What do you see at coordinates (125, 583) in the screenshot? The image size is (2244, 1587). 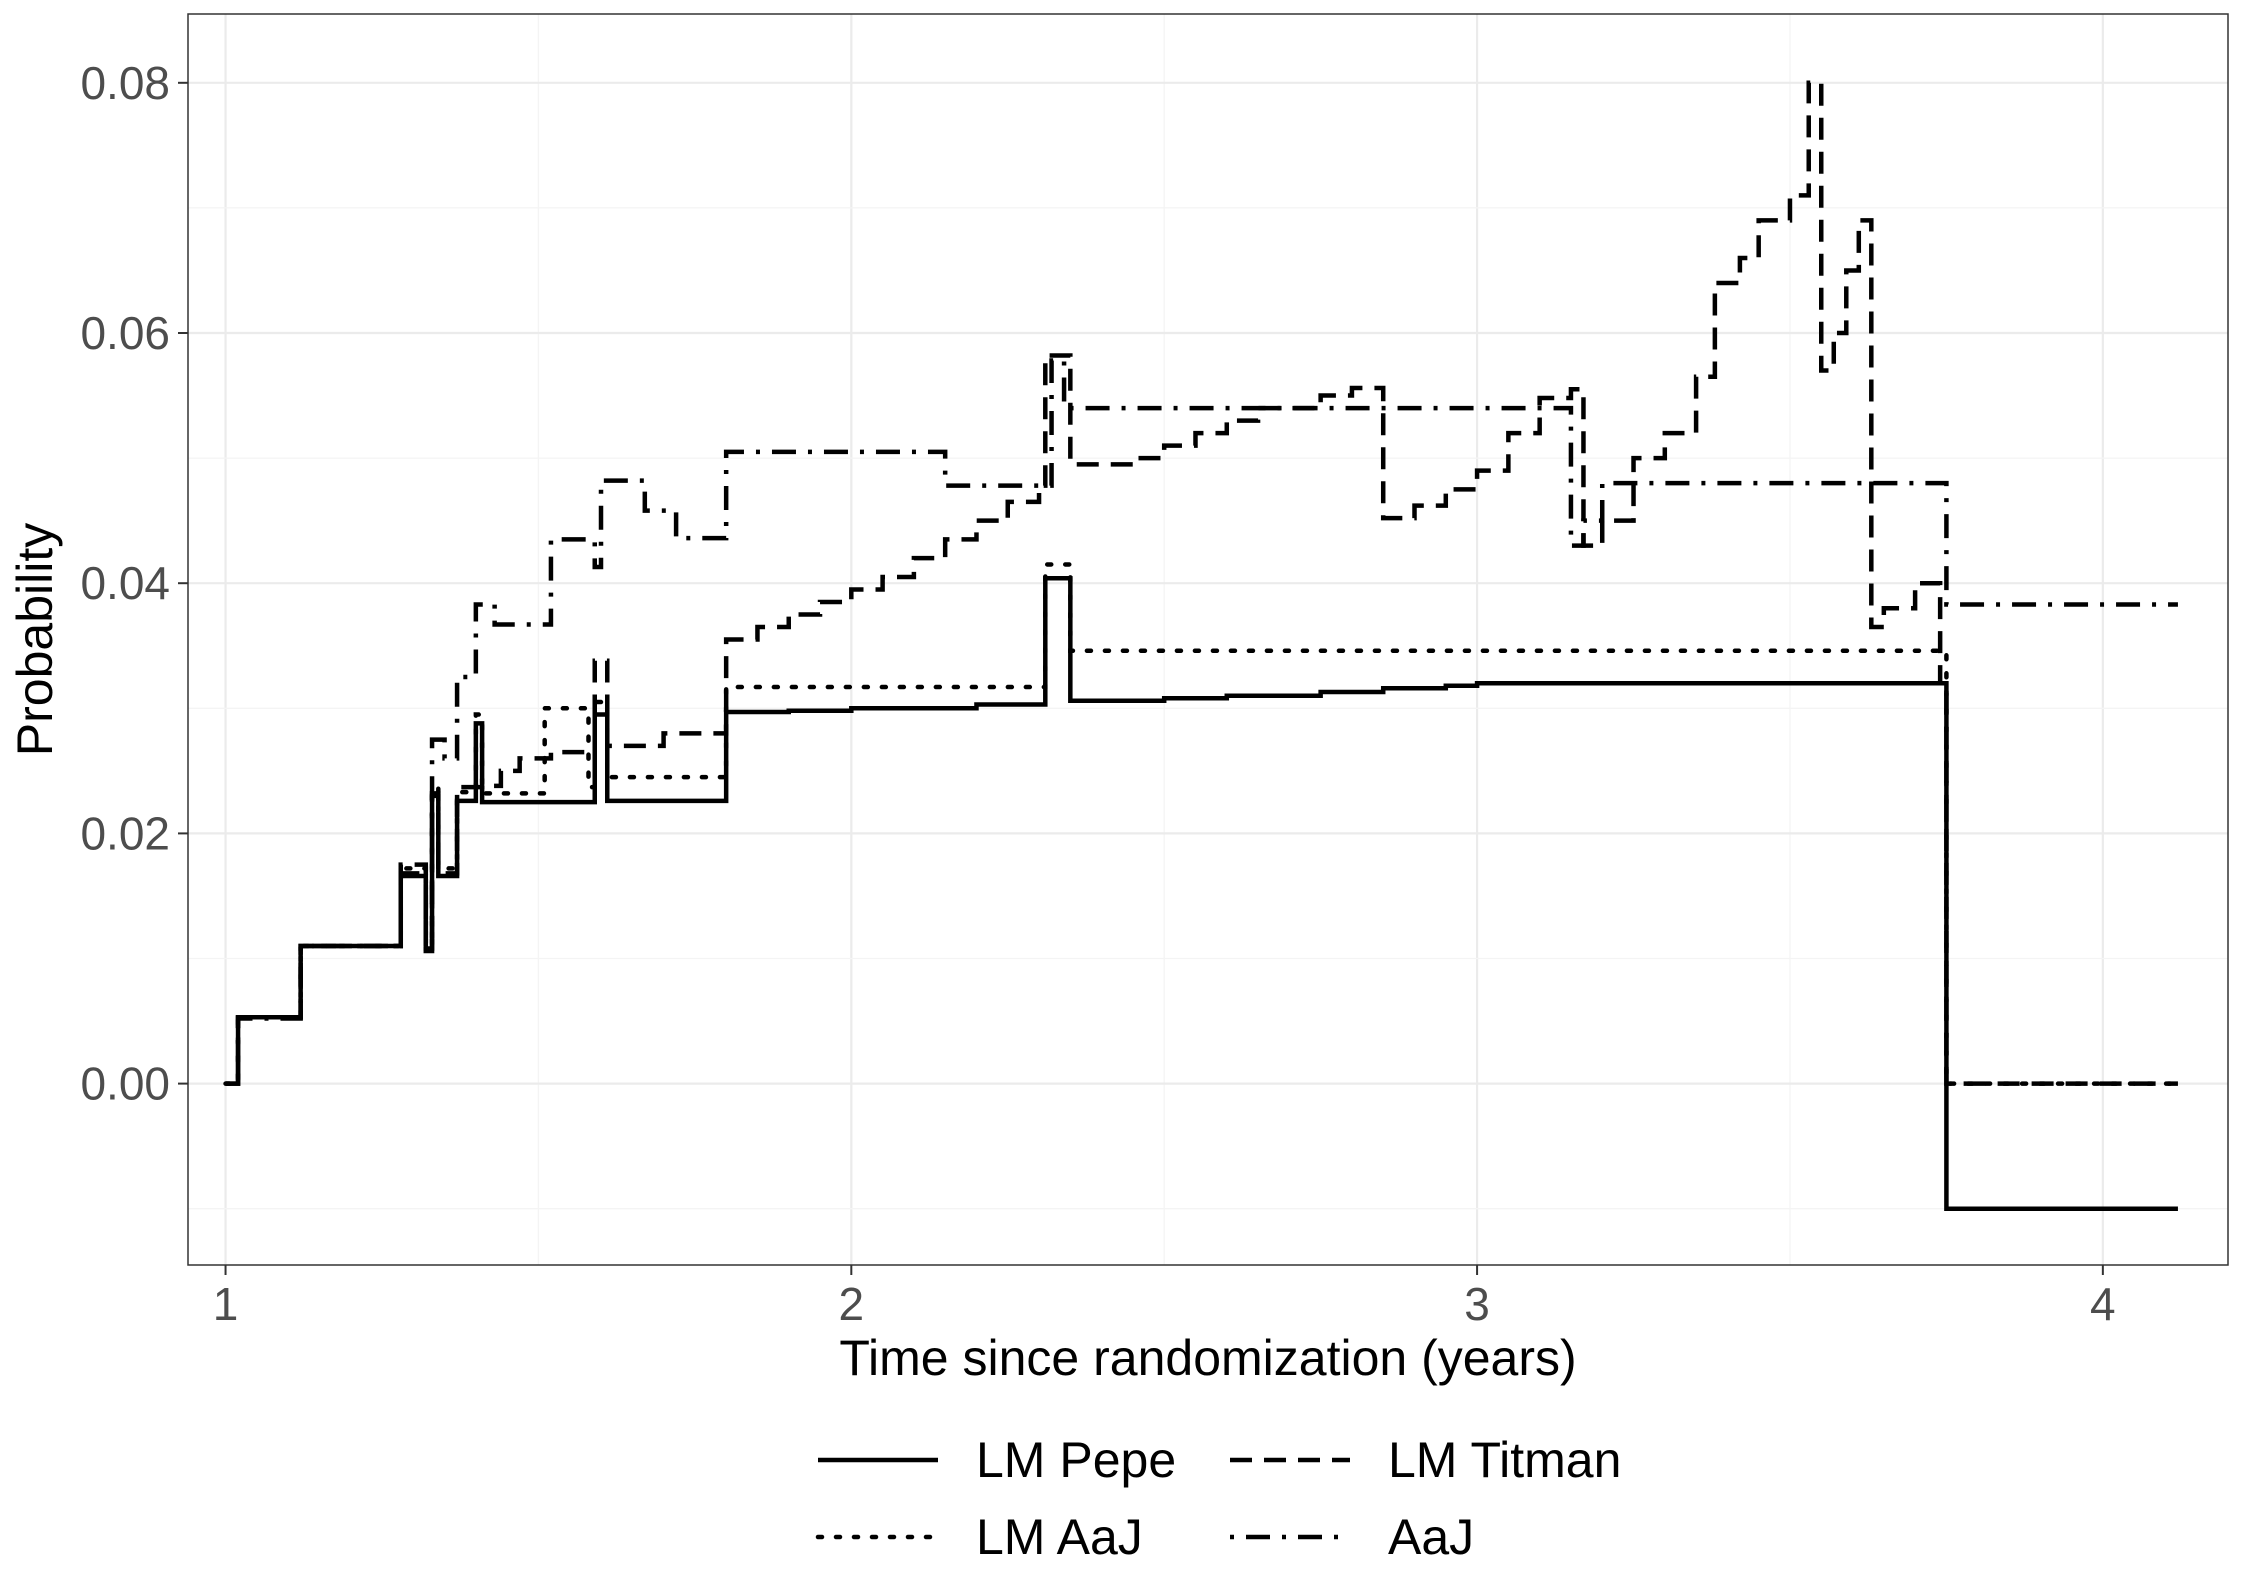 I see `y-tick-label-2: 0.04` at bounding box center [125, 583].